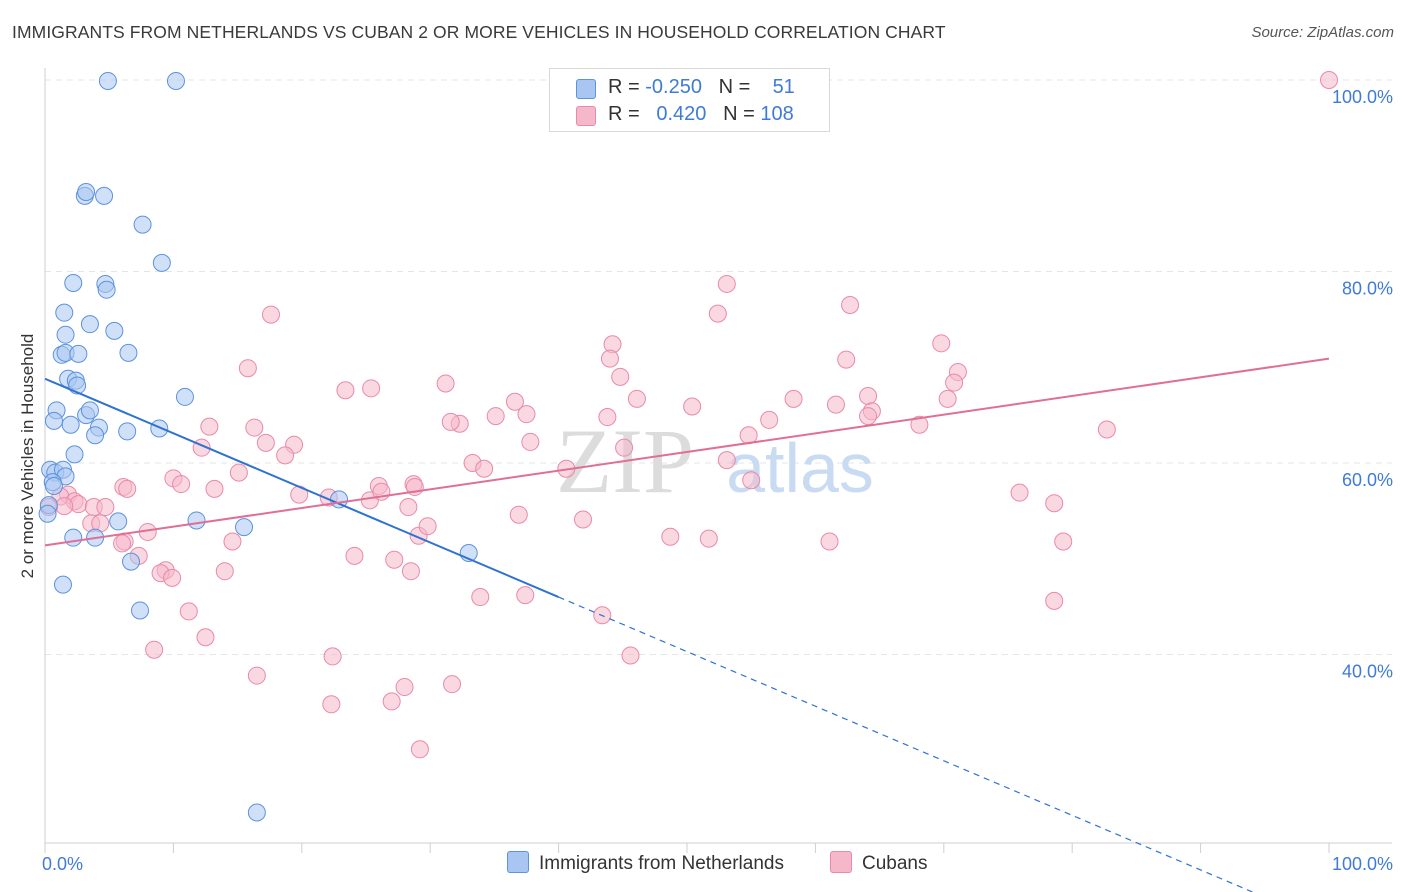 The height and width of the screenshot is (892, 1406). I want to click on stats-legend: R = -0.250 N = 51 R = 0.420 N = 108, so click(689, 100).